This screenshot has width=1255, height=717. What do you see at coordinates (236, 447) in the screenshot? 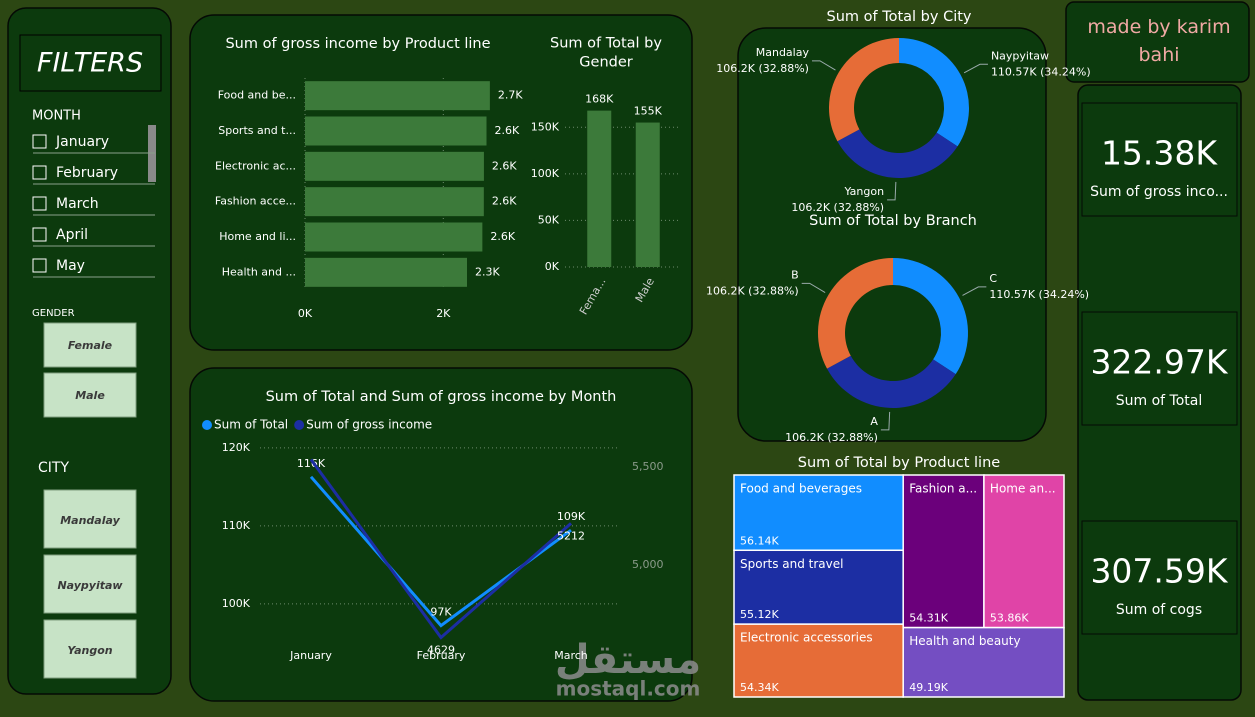
I see `y-tick-label: 120K` at bounding box center [236, 447].